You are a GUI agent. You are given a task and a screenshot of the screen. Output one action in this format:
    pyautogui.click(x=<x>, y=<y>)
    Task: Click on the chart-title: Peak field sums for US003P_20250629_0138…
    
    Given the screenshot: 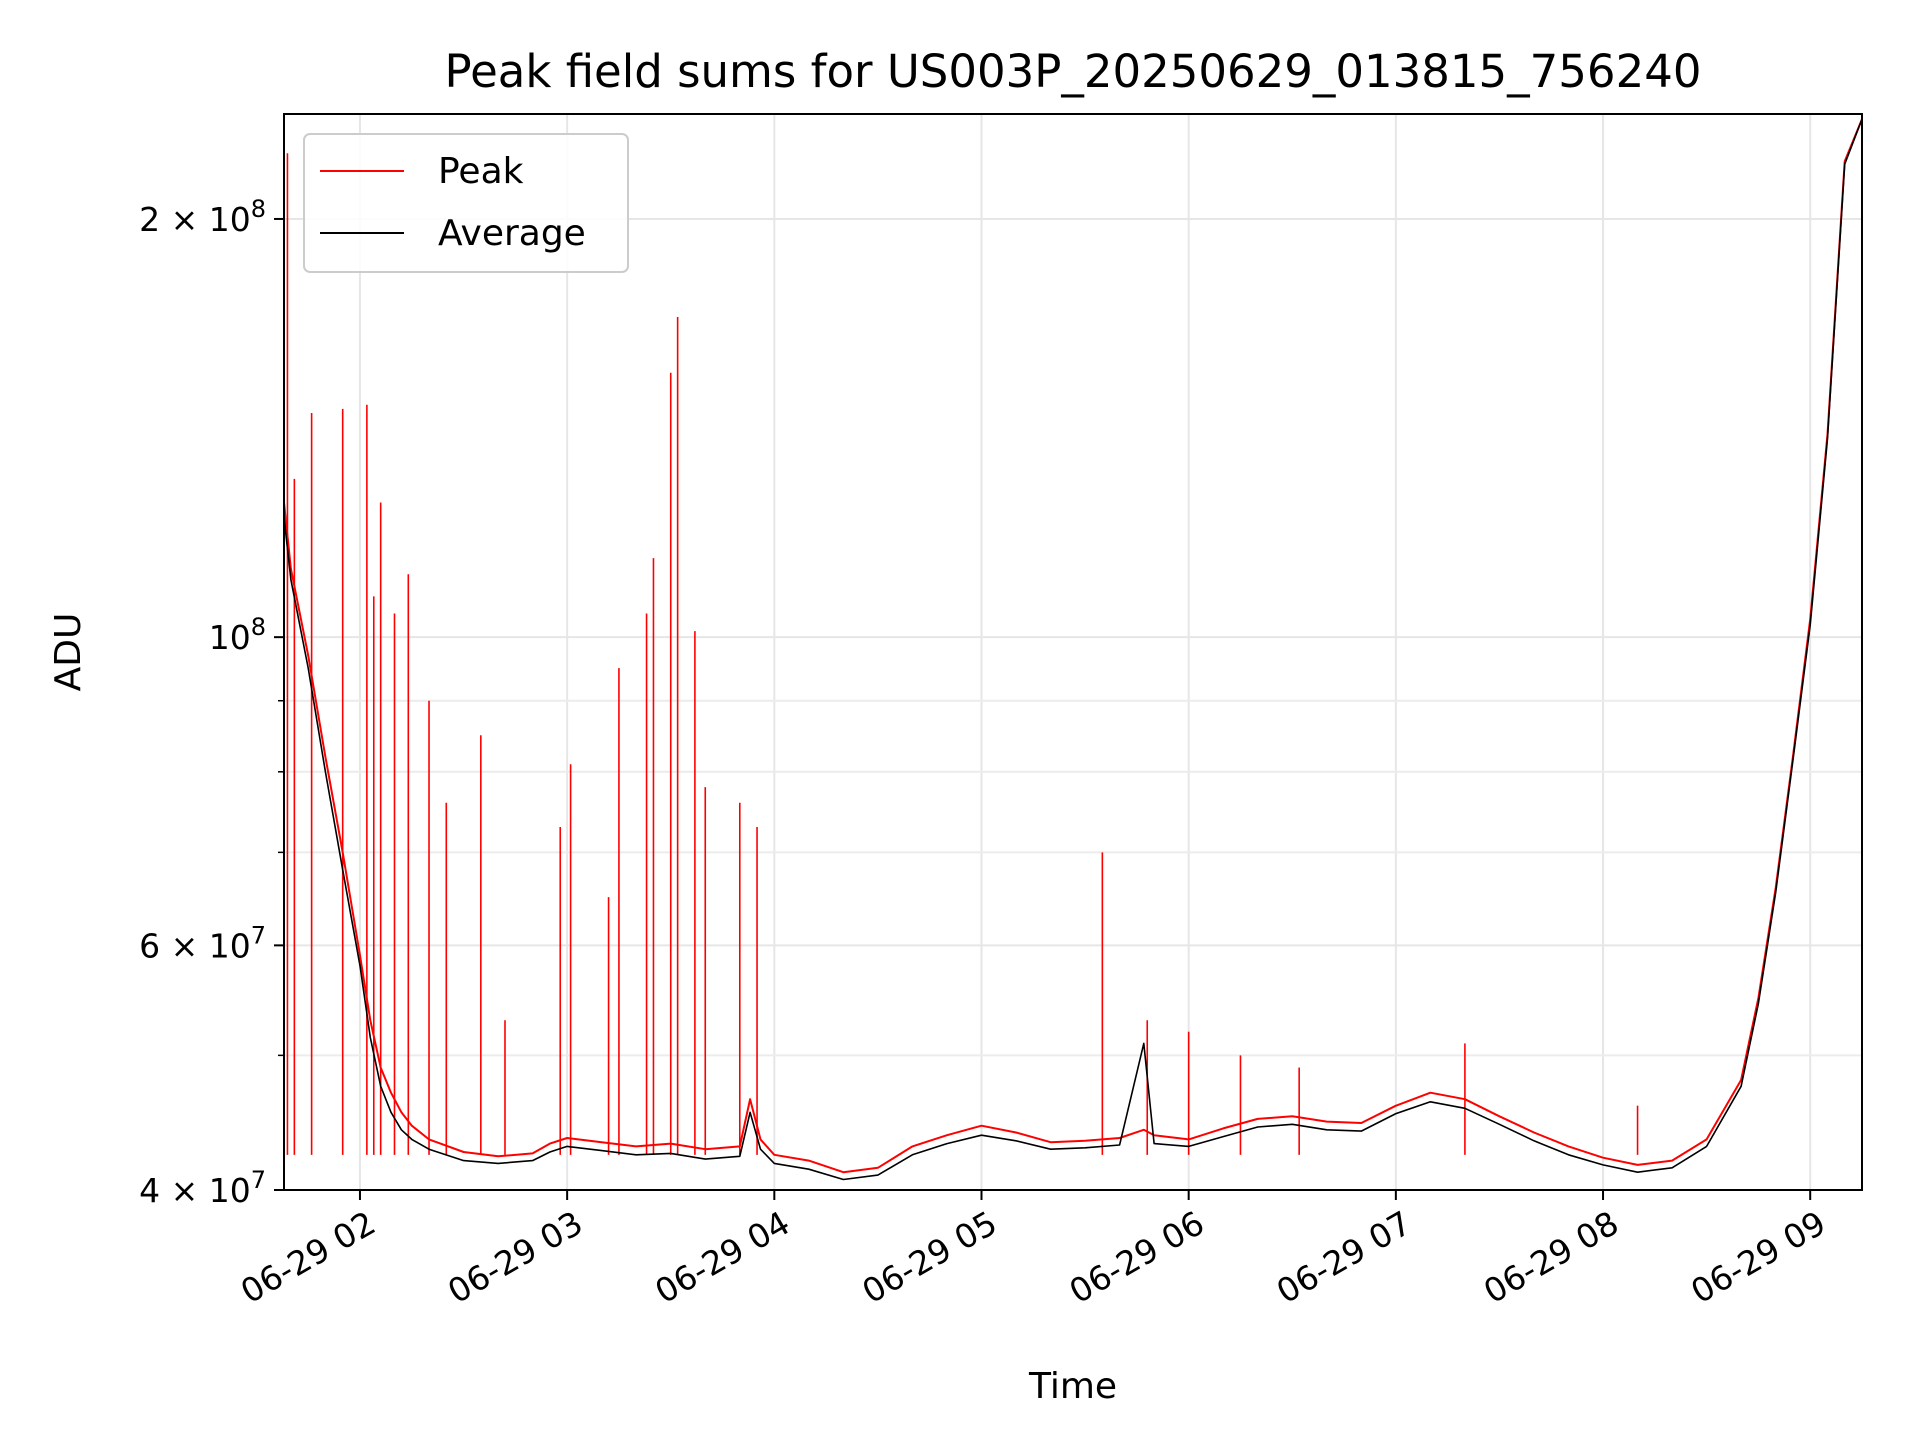 What is the action you would take?
    pyautogui.click(x=1073, y=71)
    